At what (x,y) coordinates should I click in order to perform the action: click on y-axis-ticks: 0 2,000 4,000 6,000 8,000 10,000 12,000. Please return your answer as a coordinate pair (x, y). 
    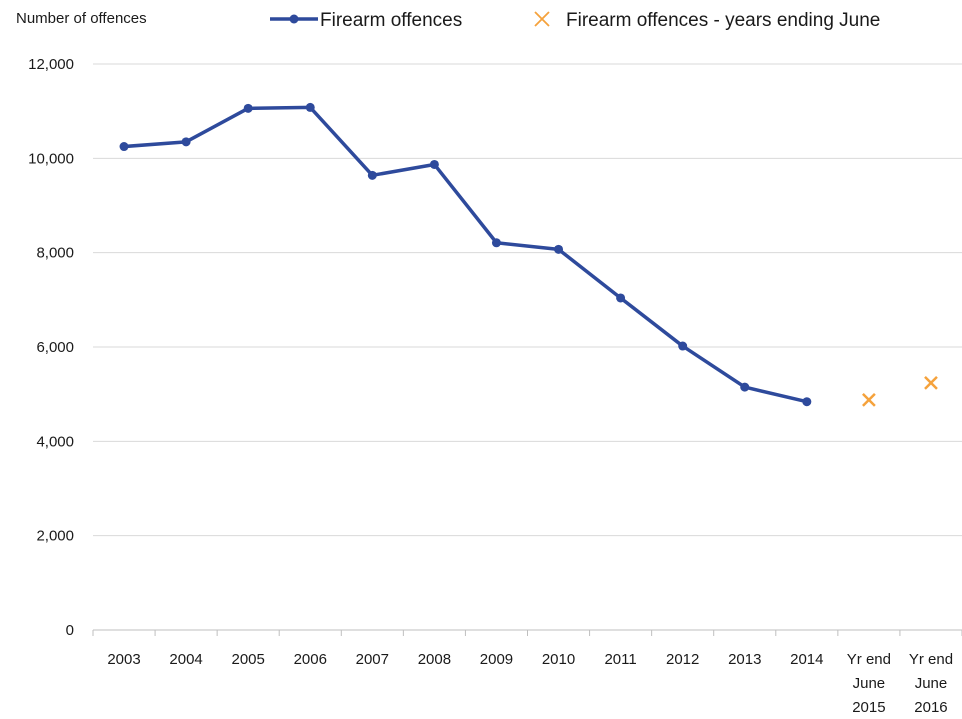
    Looking at the image, I should click on (51, 347).